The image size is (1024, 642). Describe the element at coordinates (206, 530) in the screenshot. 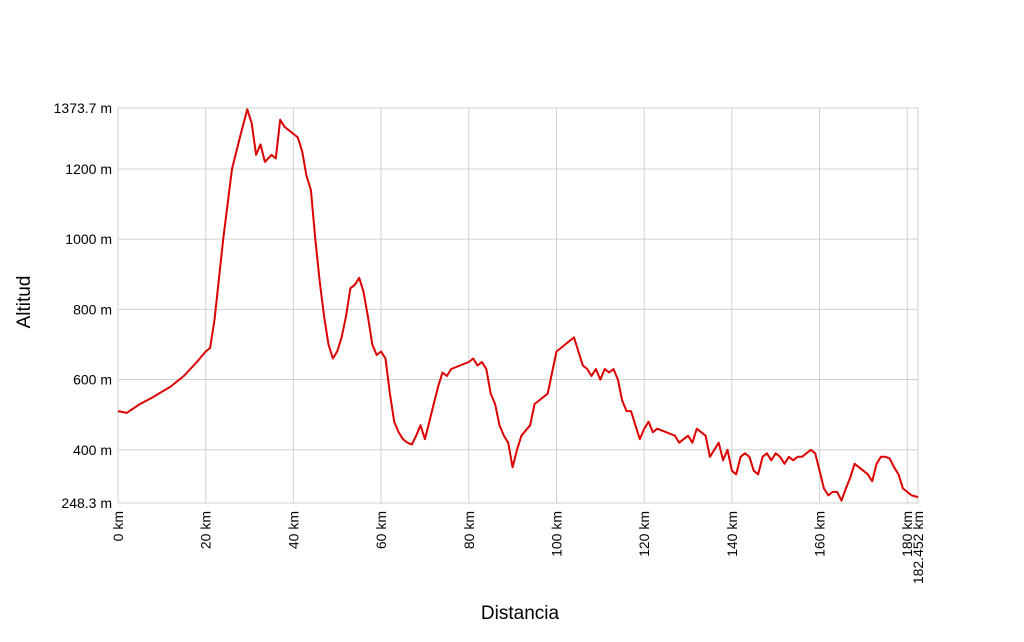

I see `x-tick-label: 20 km` at that location.